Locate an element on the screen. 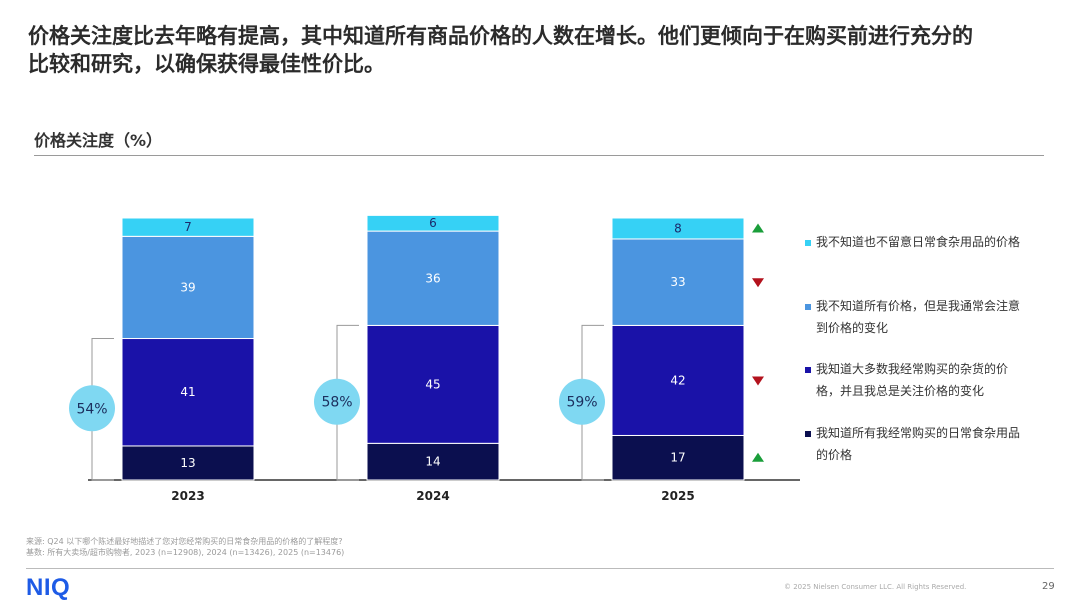  data-label: 6 is located at coordinates (433, 223).